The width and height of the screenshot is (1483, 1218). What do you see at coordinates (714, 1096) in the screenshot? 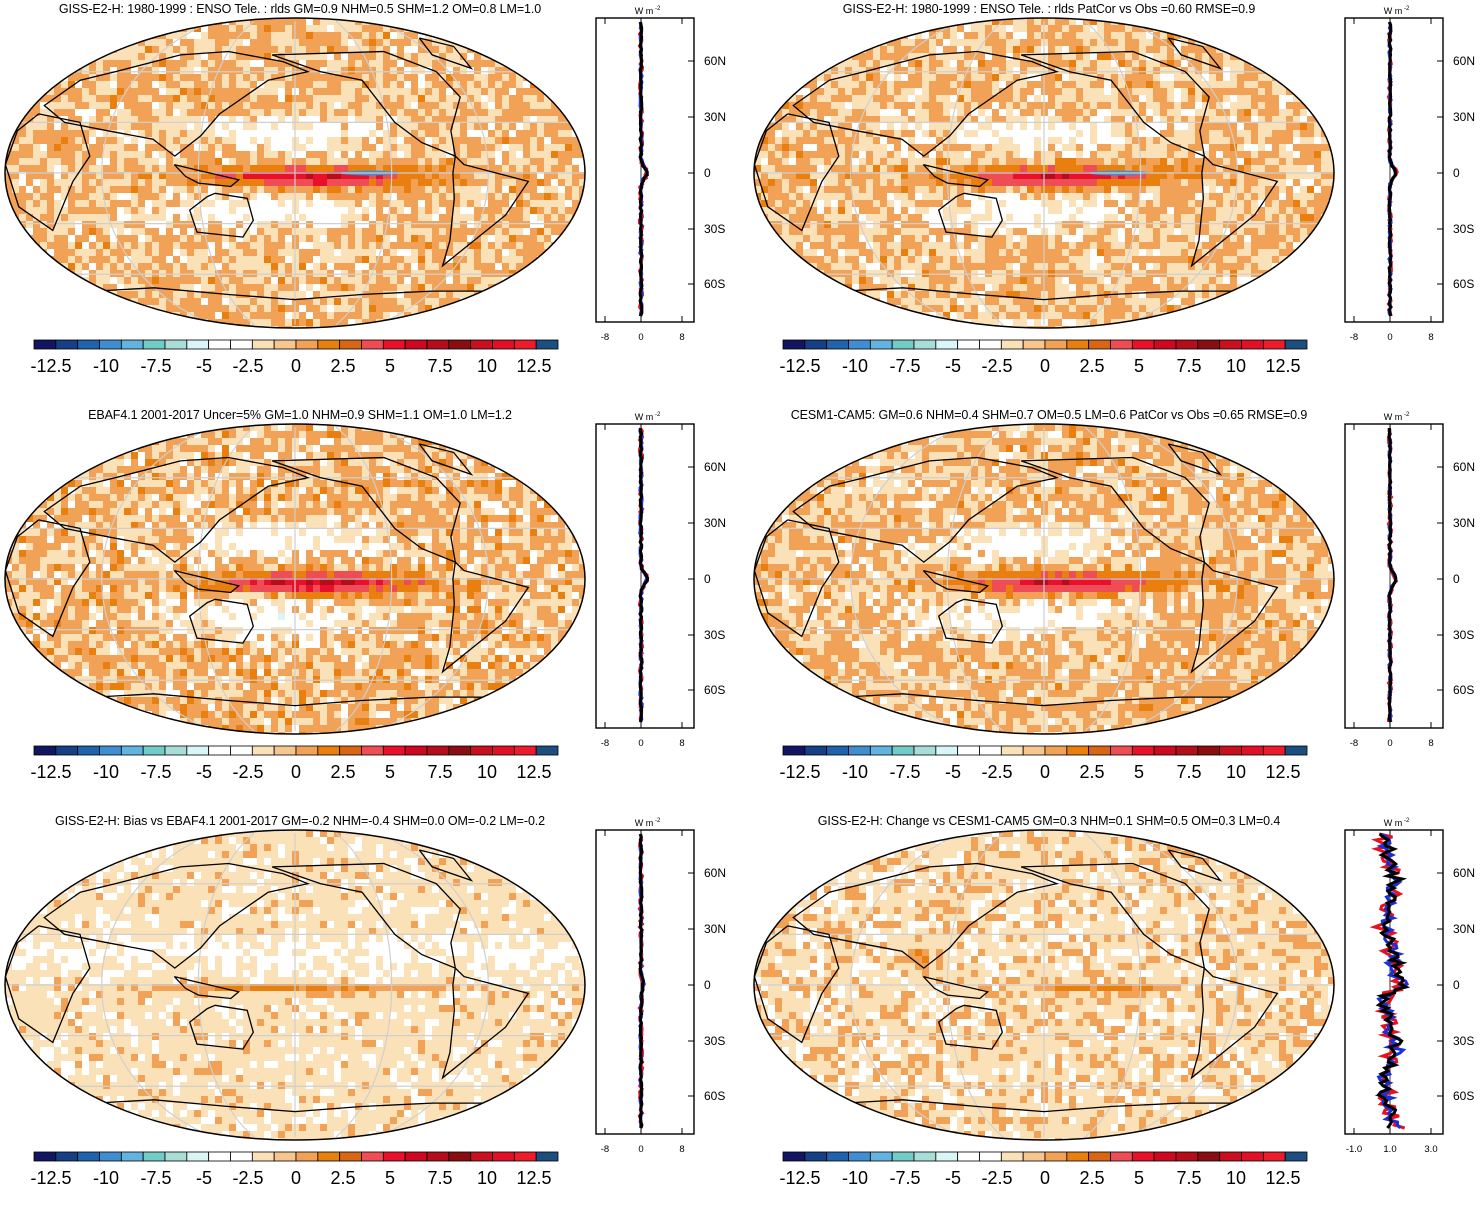
I see `lat-tick-label: 60S` at bounding box center [714, 1096].